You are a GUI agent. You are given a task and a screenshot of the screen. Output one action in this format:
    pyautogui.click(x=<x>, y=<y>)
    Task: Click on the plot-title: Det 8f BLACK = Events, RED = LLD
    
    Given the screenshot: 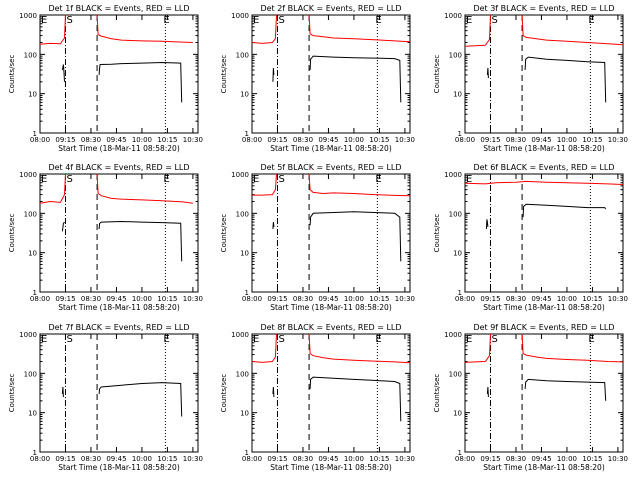 What is the action you would take?
    pyautogui.click(x=330, y=327)
    